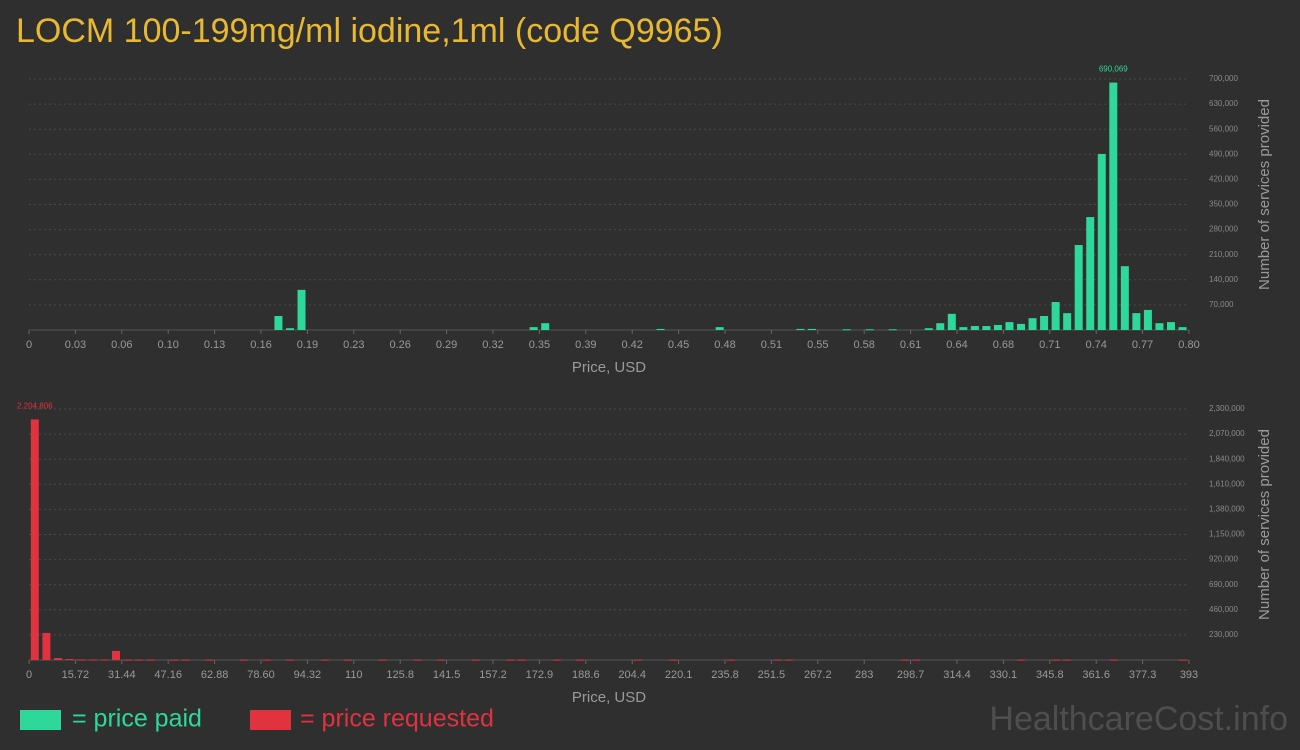  I want to click on x-tick-label: 0.45, so click(678, 345).